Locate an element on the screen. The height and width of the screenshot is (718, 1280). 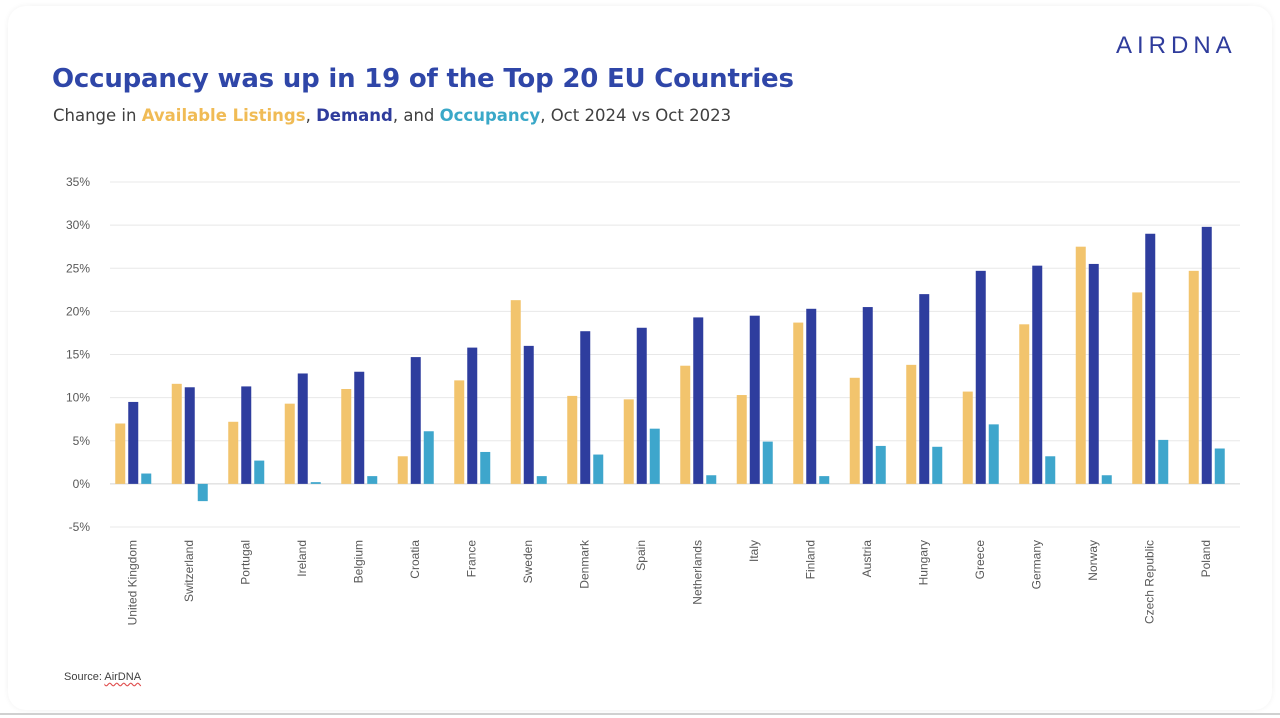
y-tick-label: 35% is located at coordinates (78, 182).